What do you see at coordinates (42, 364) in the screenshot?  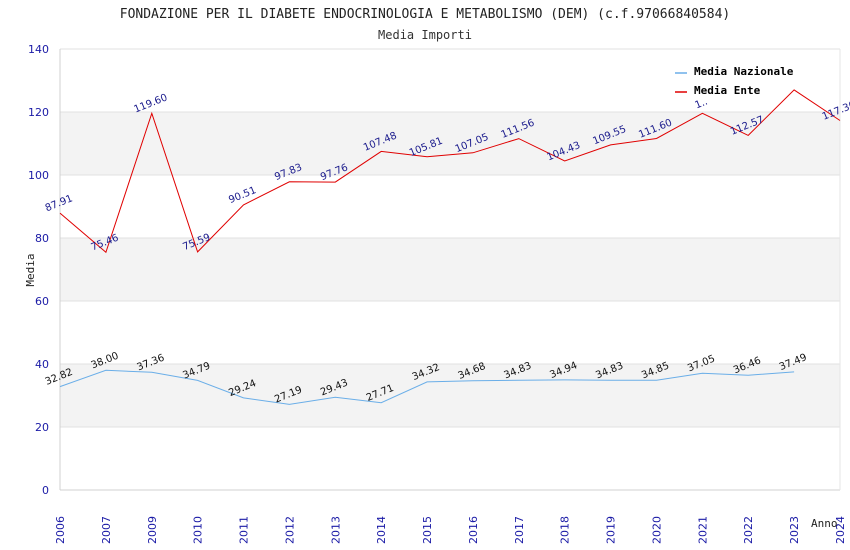 I see `y-tick-label: 40` at bounding box center [42, 364].